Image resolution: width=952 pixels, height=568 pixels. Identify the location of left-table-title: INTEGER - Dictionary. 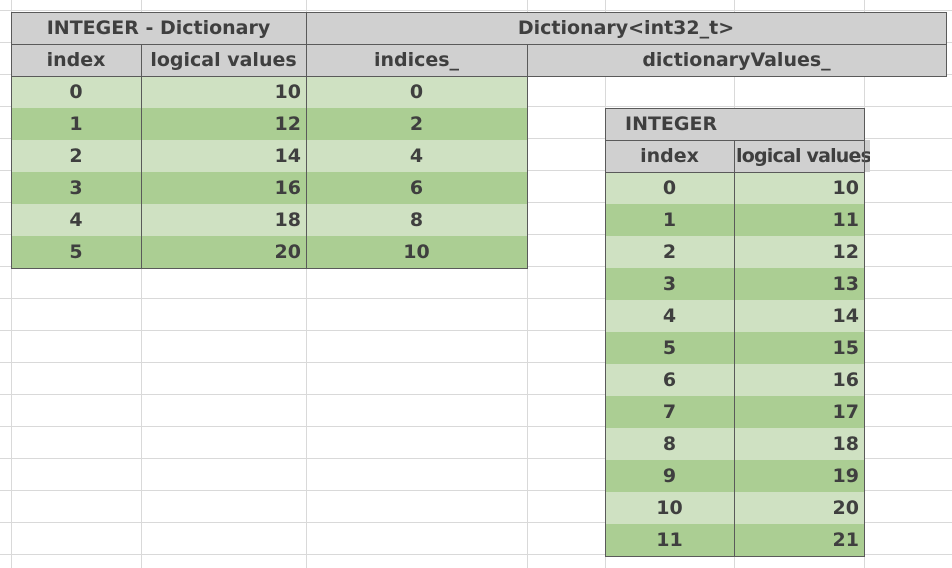
(158, 28).